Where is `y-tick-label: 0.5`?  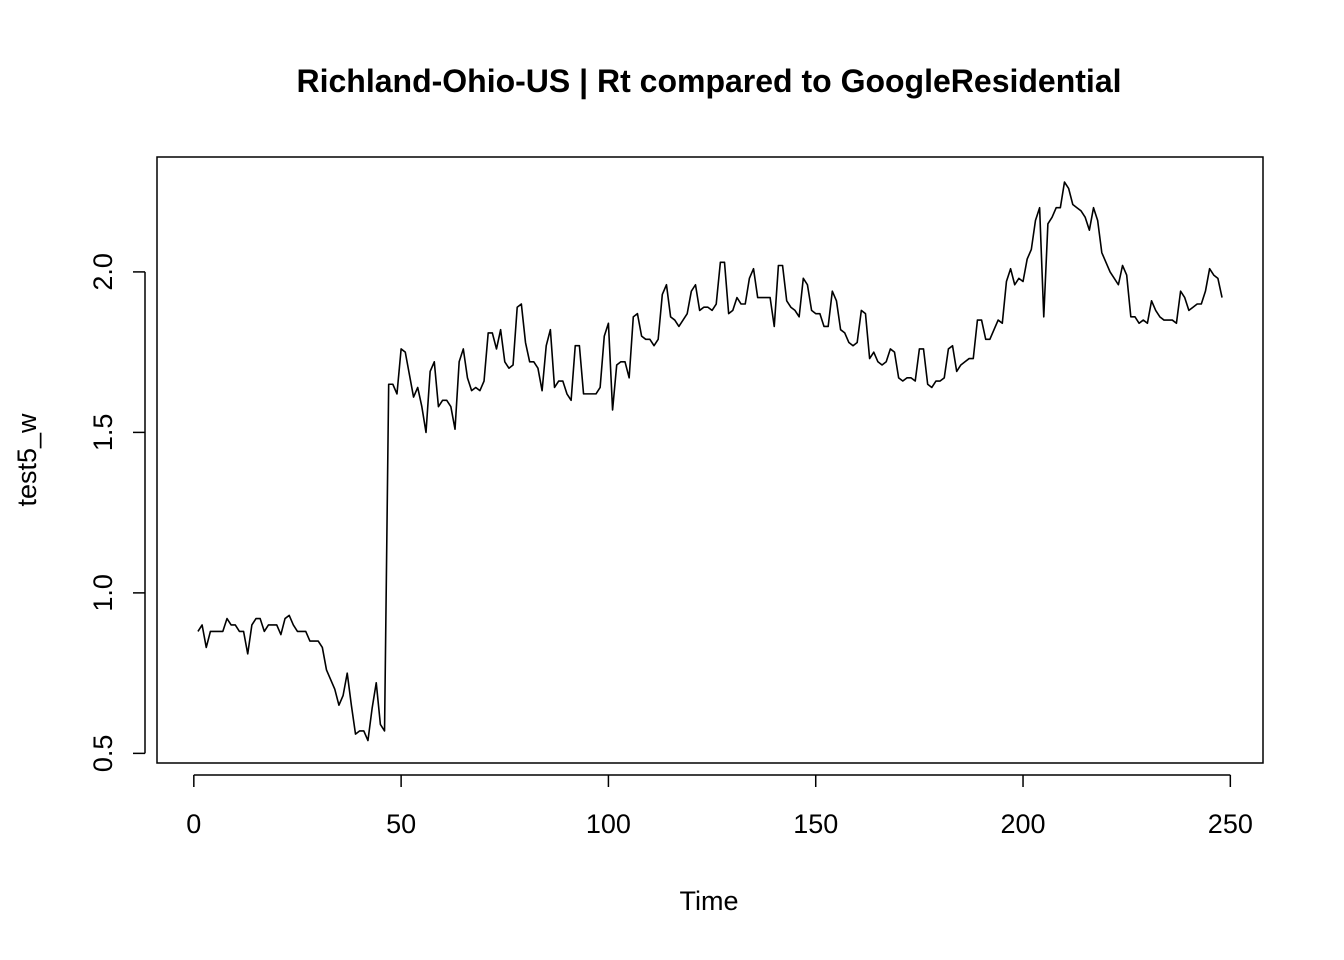
y-tick-label: 0.5 is located at coordinates (103, 754).